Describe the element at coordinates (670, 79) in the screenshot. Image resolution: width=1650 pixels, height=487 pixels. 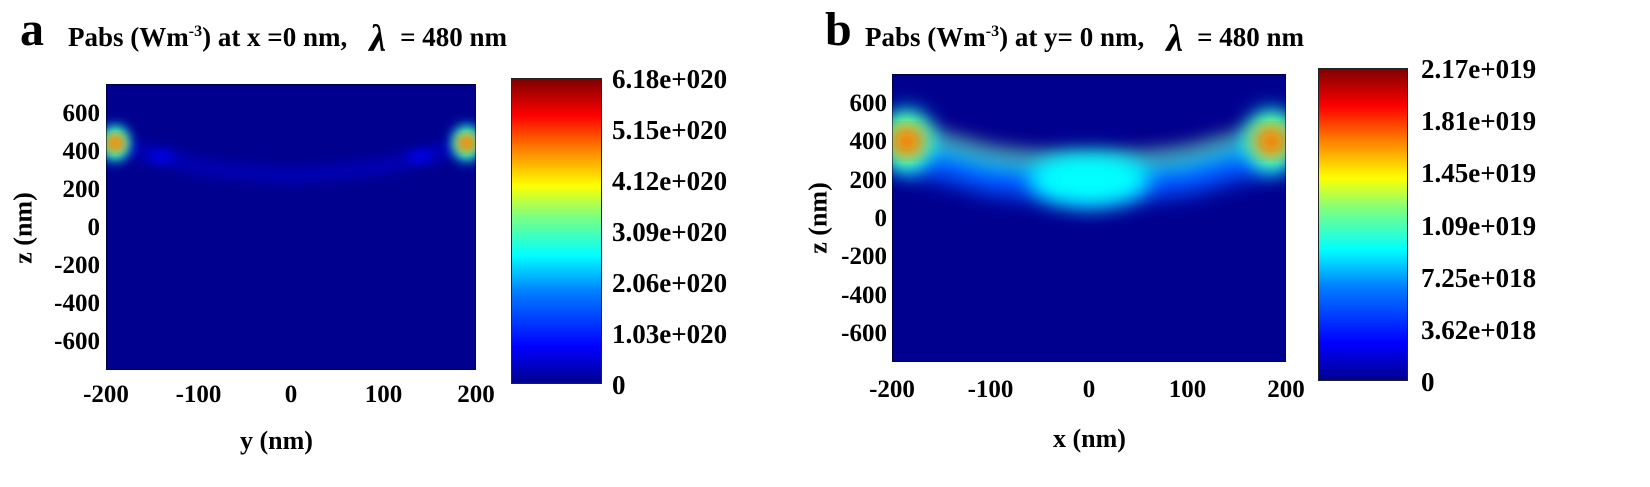
I see `colorbar-label: 6.18e+020` at that location.